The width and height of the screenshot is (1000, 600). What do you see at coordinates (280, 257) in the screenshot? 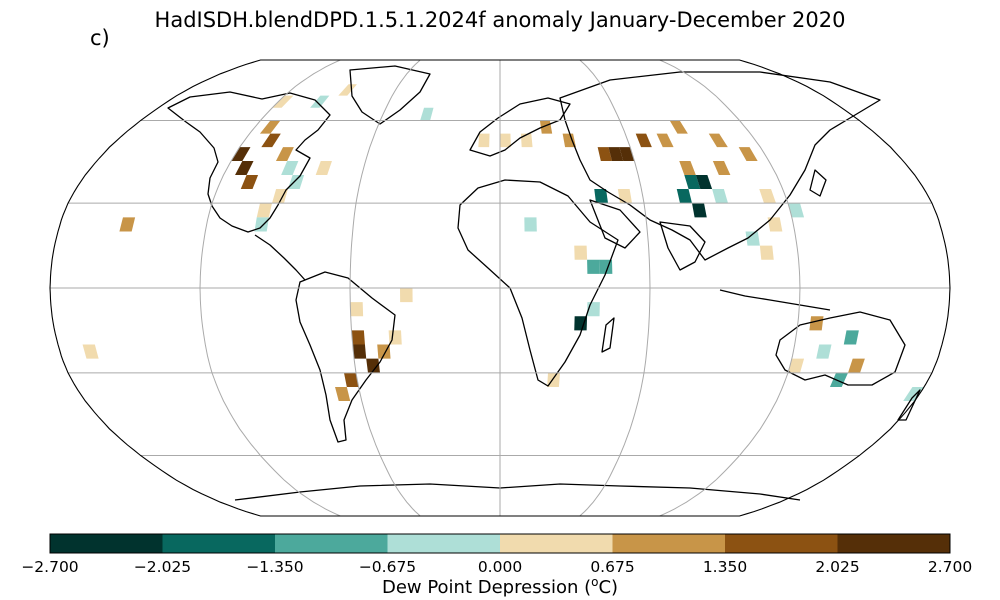
I see `coastline-central-america` at bounding box center [280, 257].